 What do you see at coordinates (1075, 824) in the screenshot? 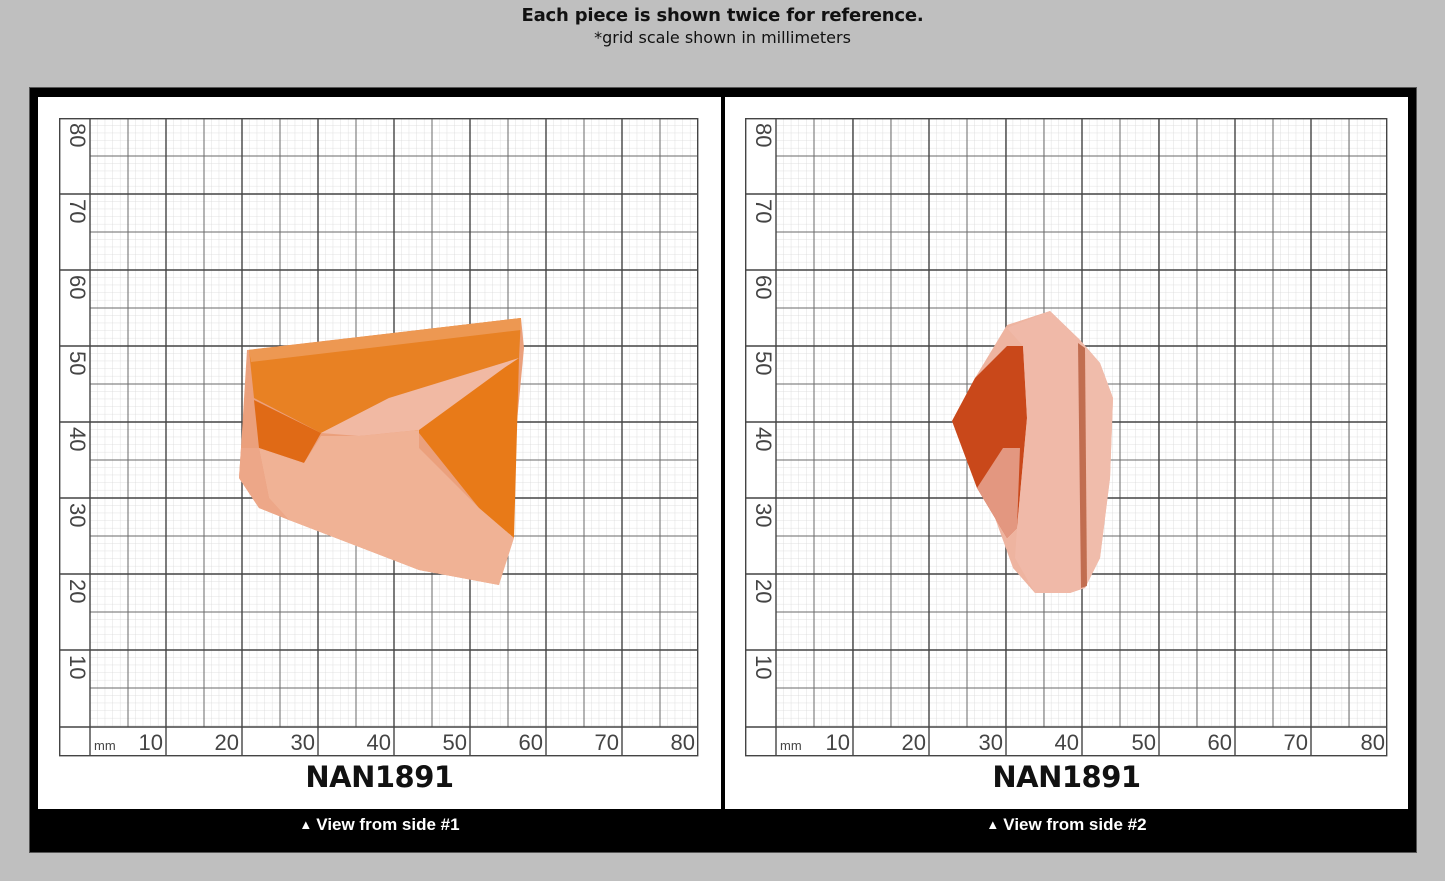
I see `caption-text: View from side #2` at bounding box center [1075, 824].